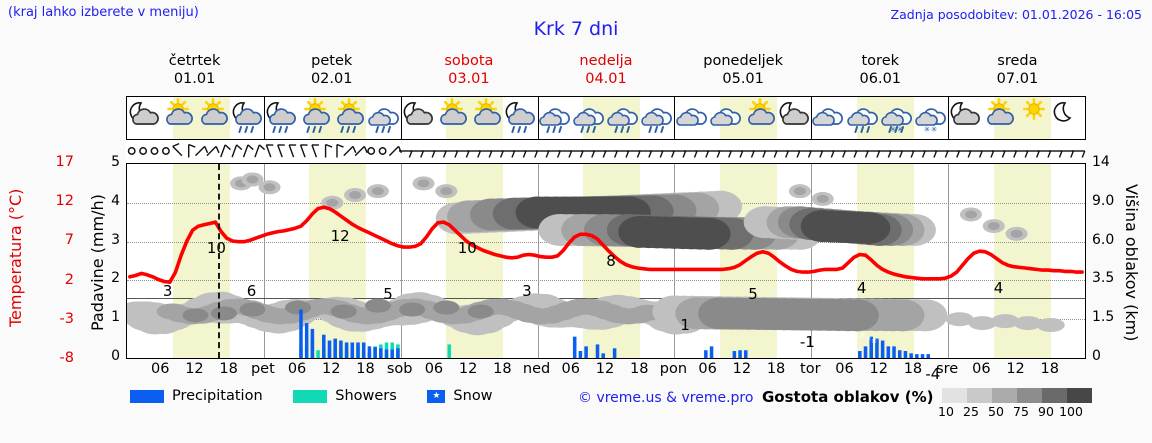 Image resolution: width=1152 pixels, height=443 pixels. Describe the element at coordinates (115, 278) in the screenshot. I see `precipitation-tick: 2` at that location.